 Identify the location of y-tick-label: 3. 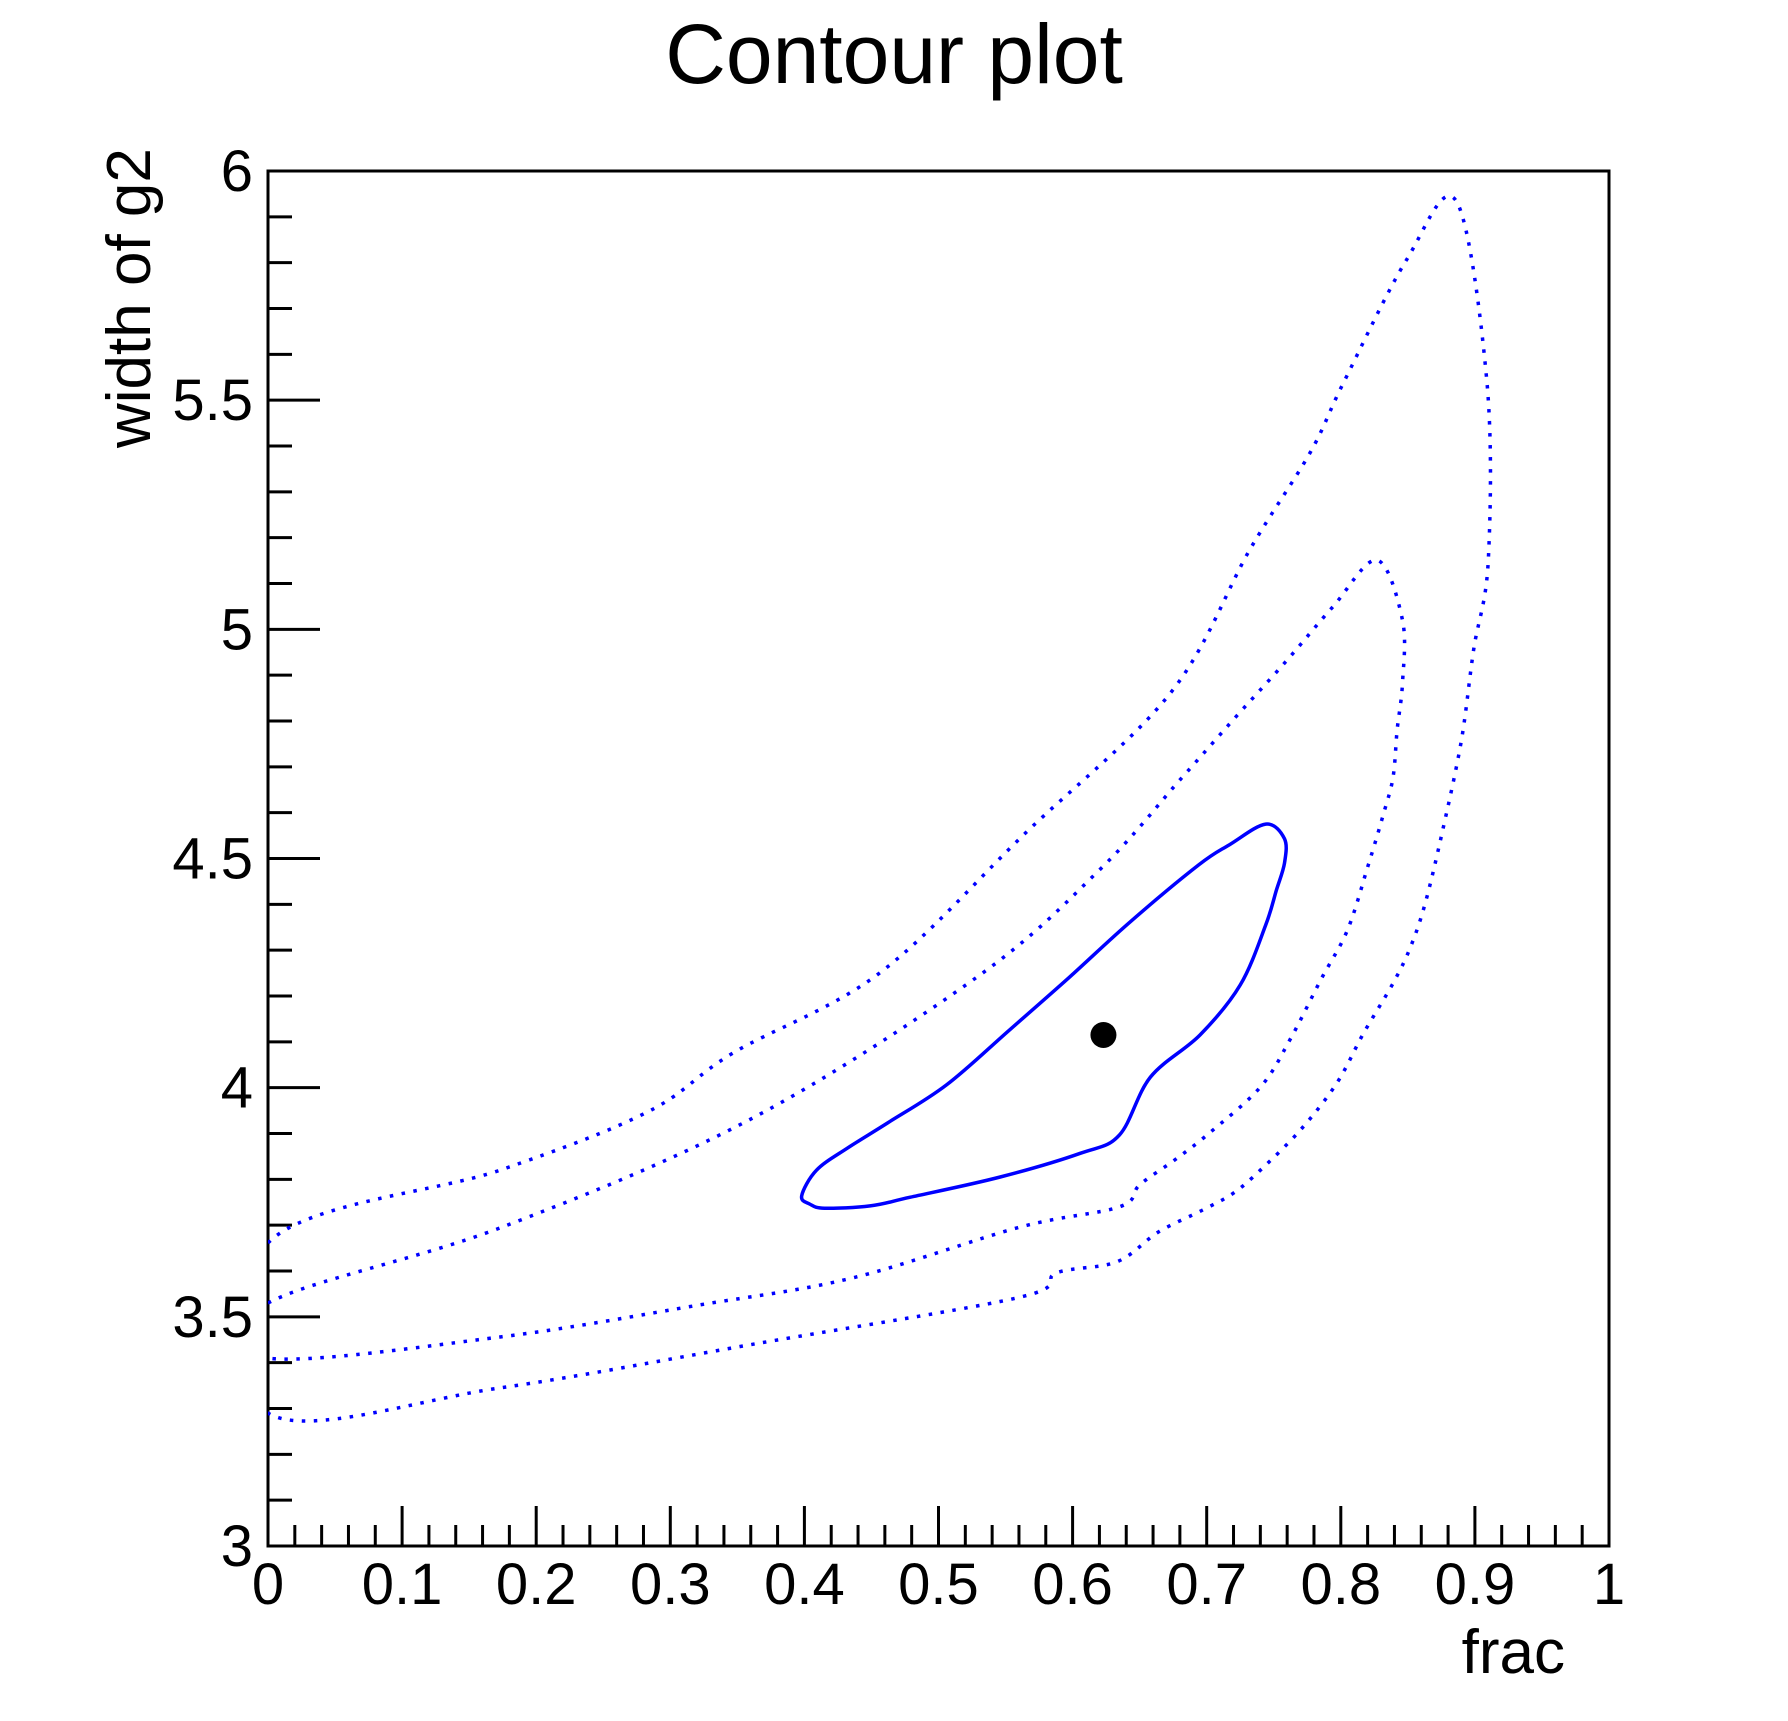
(237, 1546).